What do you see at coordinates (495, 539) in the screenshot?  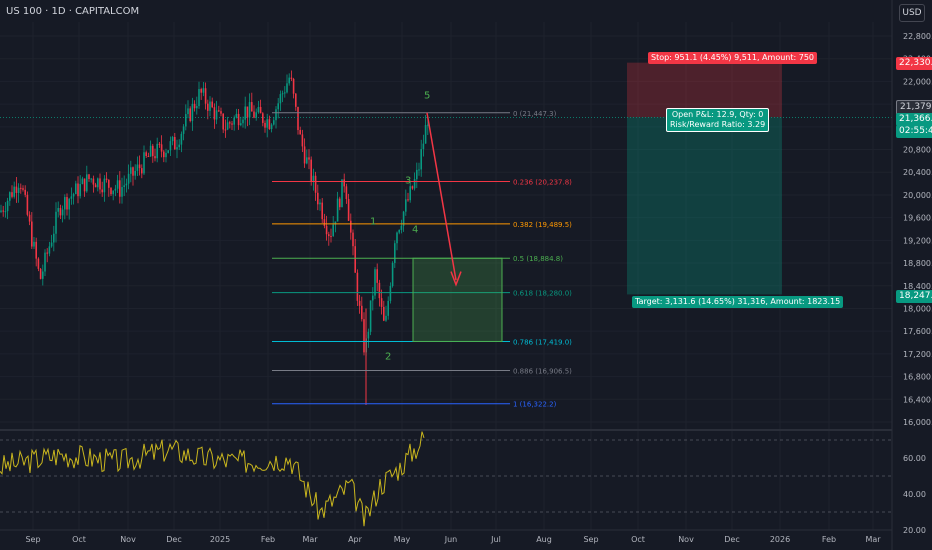 I see `time-axis-label: Jul` at bounding box center [495, 539].